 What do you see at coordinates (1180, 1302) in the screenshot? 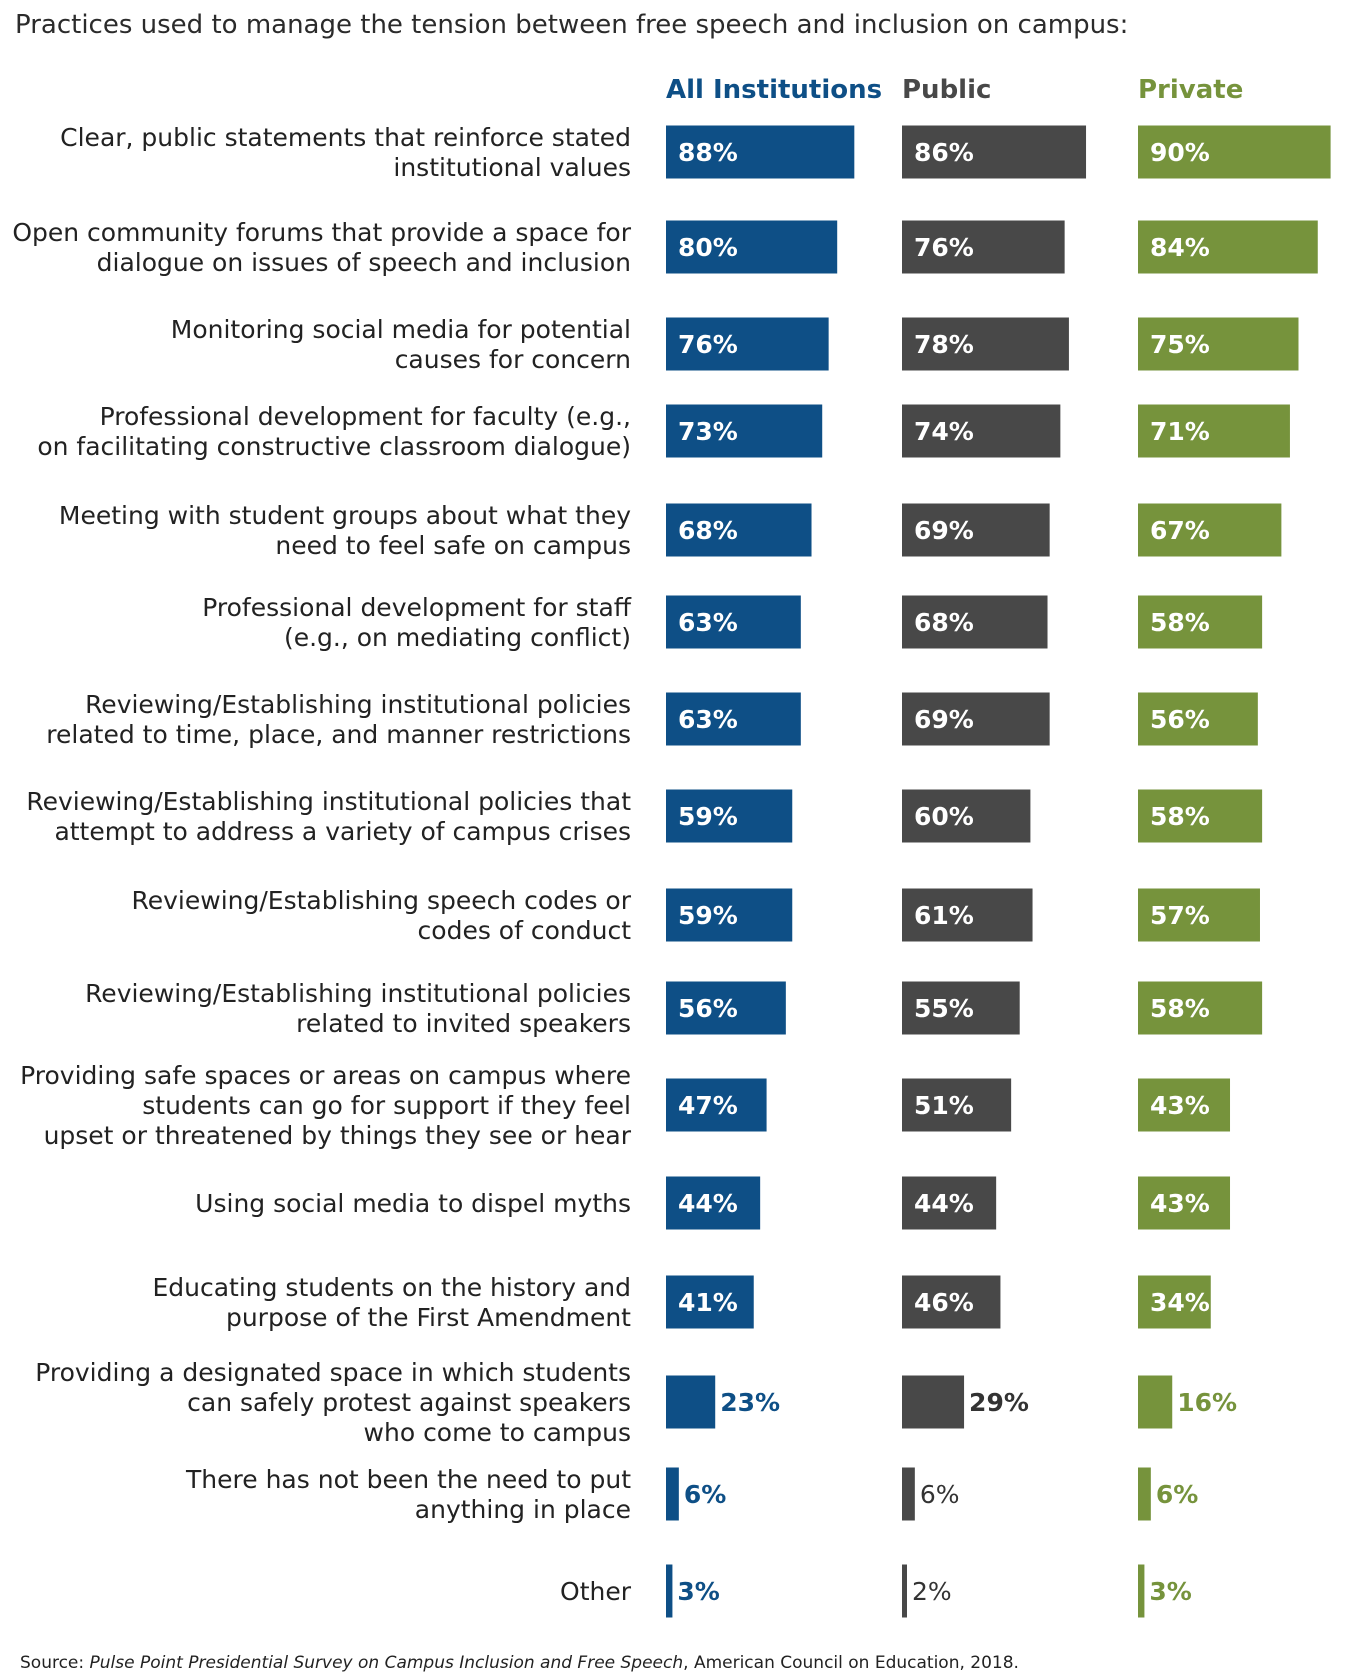
I see `data-label: 34%` at bounding box center [1180, 1302].